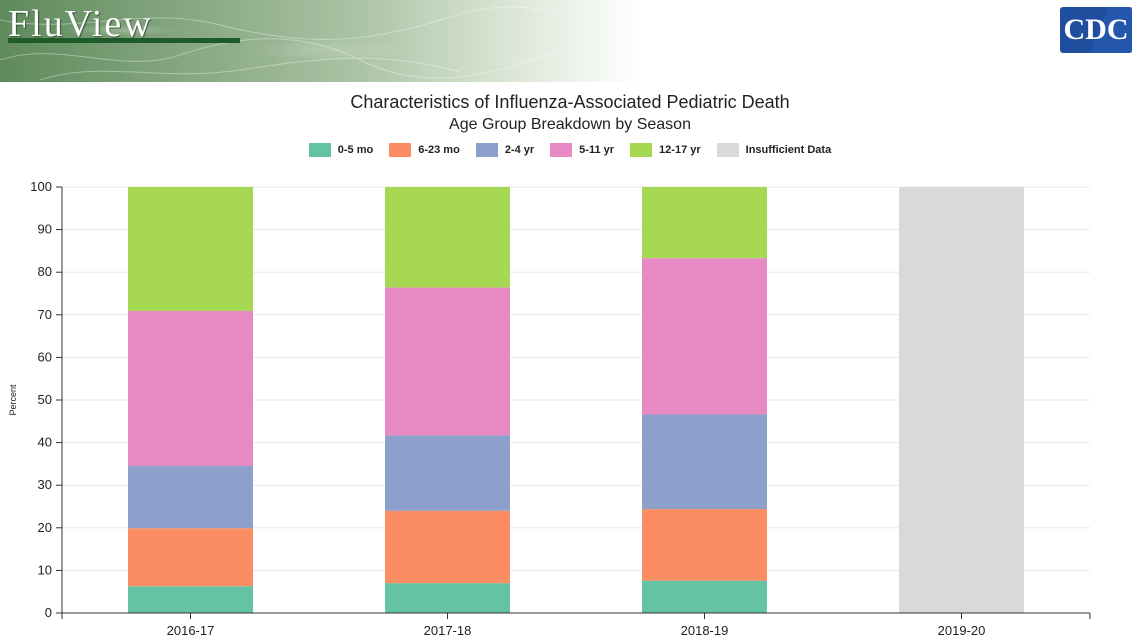 Image resolution: width=1140 pixels, height=641 pixels. Describe the element at coordinates (788, 150) in the screenshot. I see `legend-label: Insufficient Data` at that location.